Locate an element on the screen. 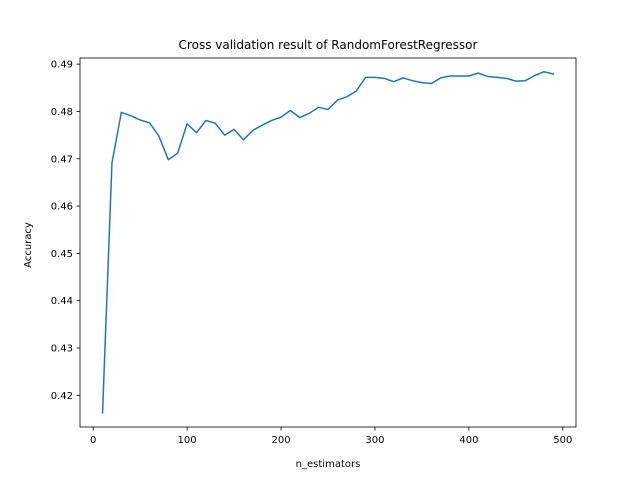 Image resolution: width=640 pixels, height=485 pixels. x-tick-label: 100 is located at coordinates (187, 440).